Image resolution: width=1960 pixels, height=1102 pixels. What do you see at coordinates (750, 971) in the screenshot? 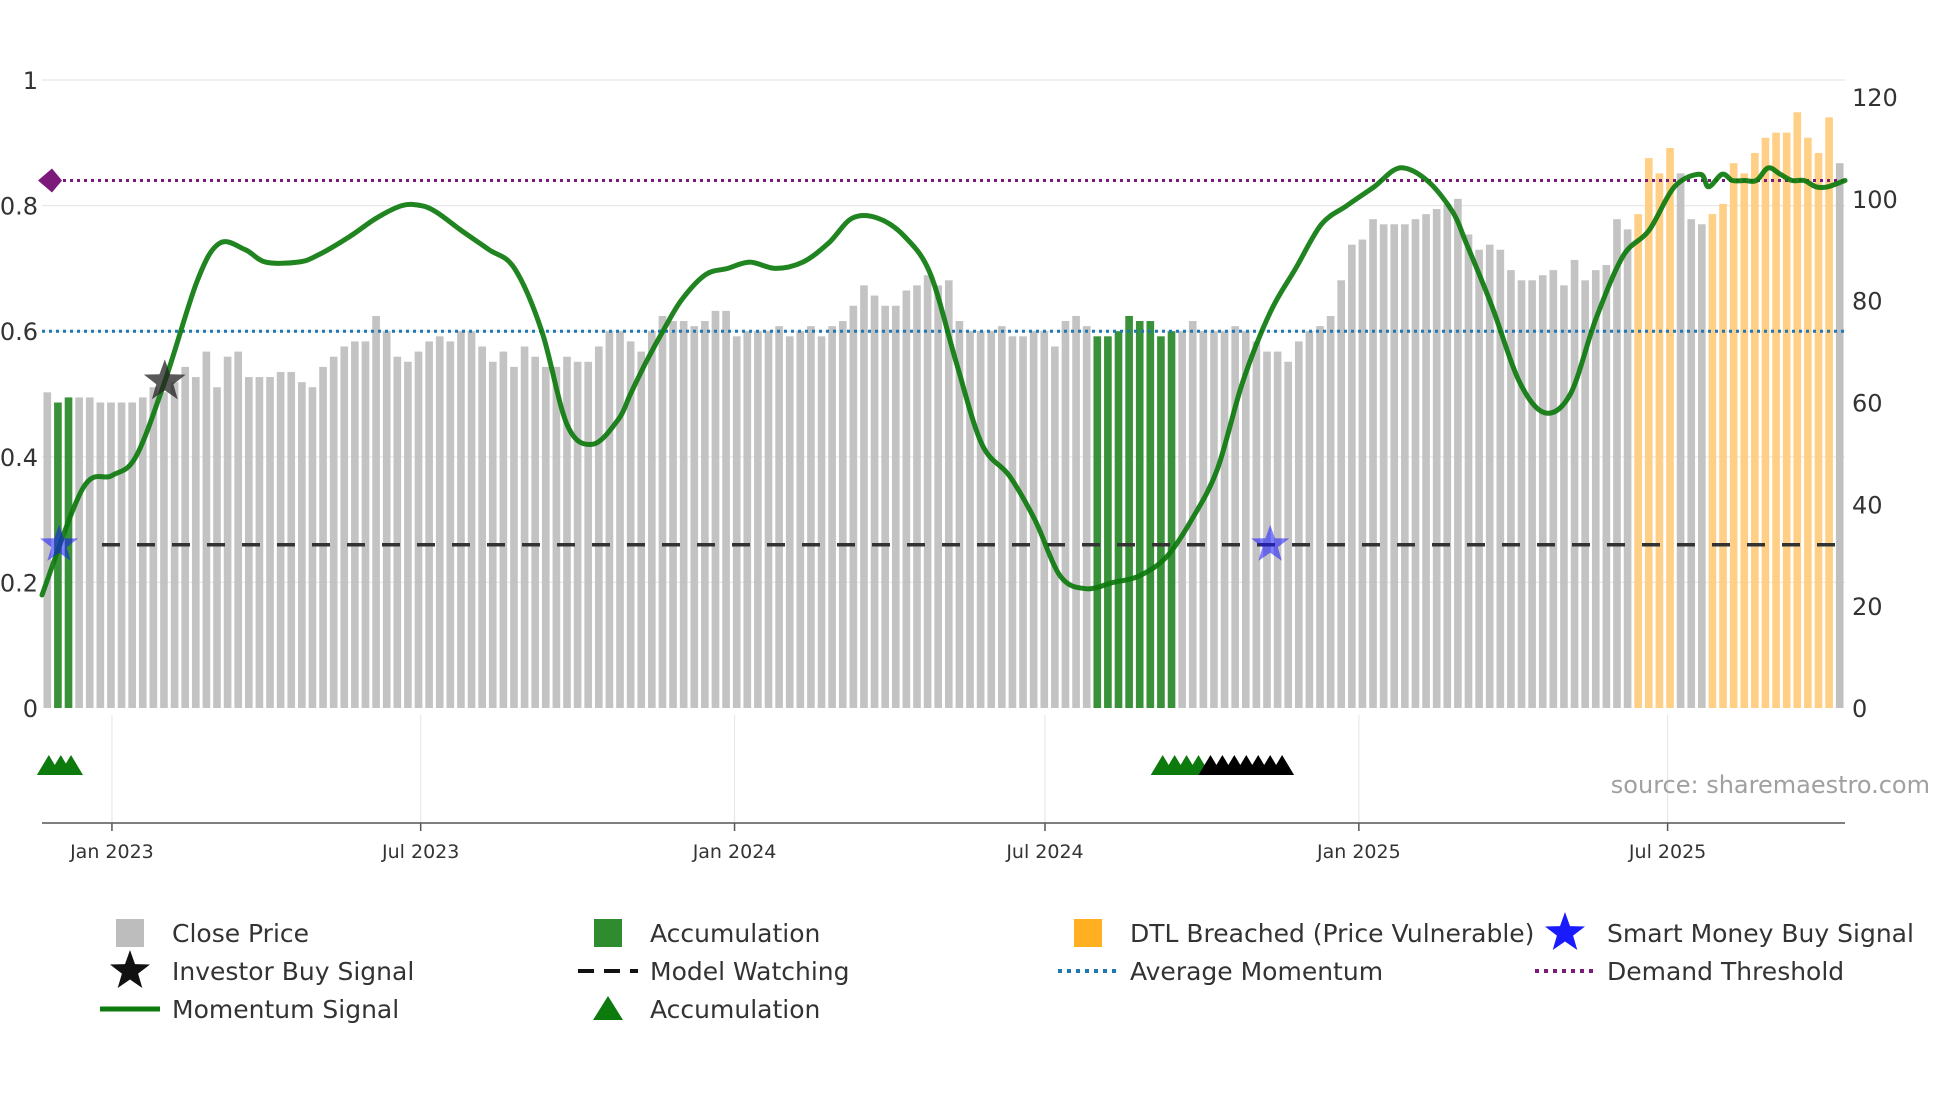
I see `legend-label: Model Watching` at bounding box center [750, 971].